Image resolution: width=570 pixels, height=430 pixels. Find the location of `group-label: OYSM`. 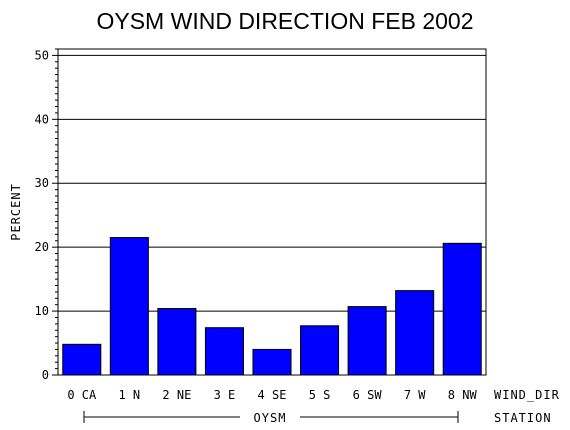

group-label: OYSM is located at coordinates (270, 418).